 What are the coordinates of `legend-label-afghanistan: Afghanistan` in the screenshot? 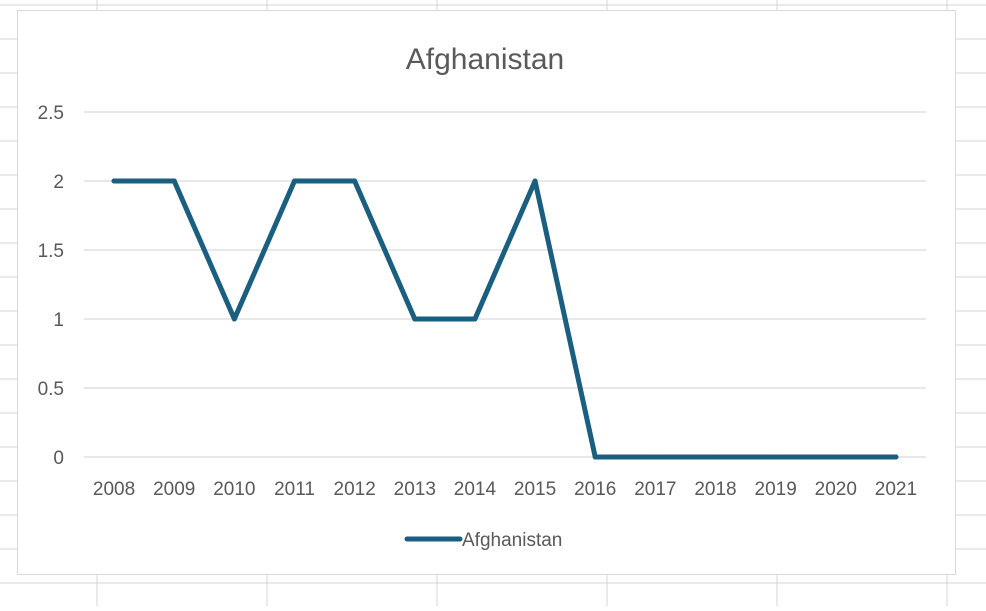 It's located at (512, 540).